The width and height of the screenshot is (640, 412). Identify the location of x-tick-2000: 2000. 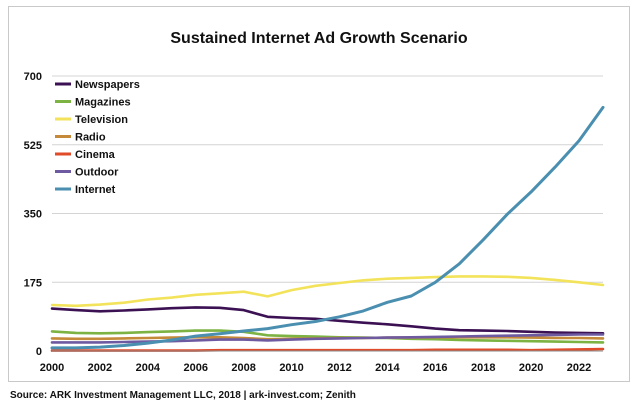
(52, 368).